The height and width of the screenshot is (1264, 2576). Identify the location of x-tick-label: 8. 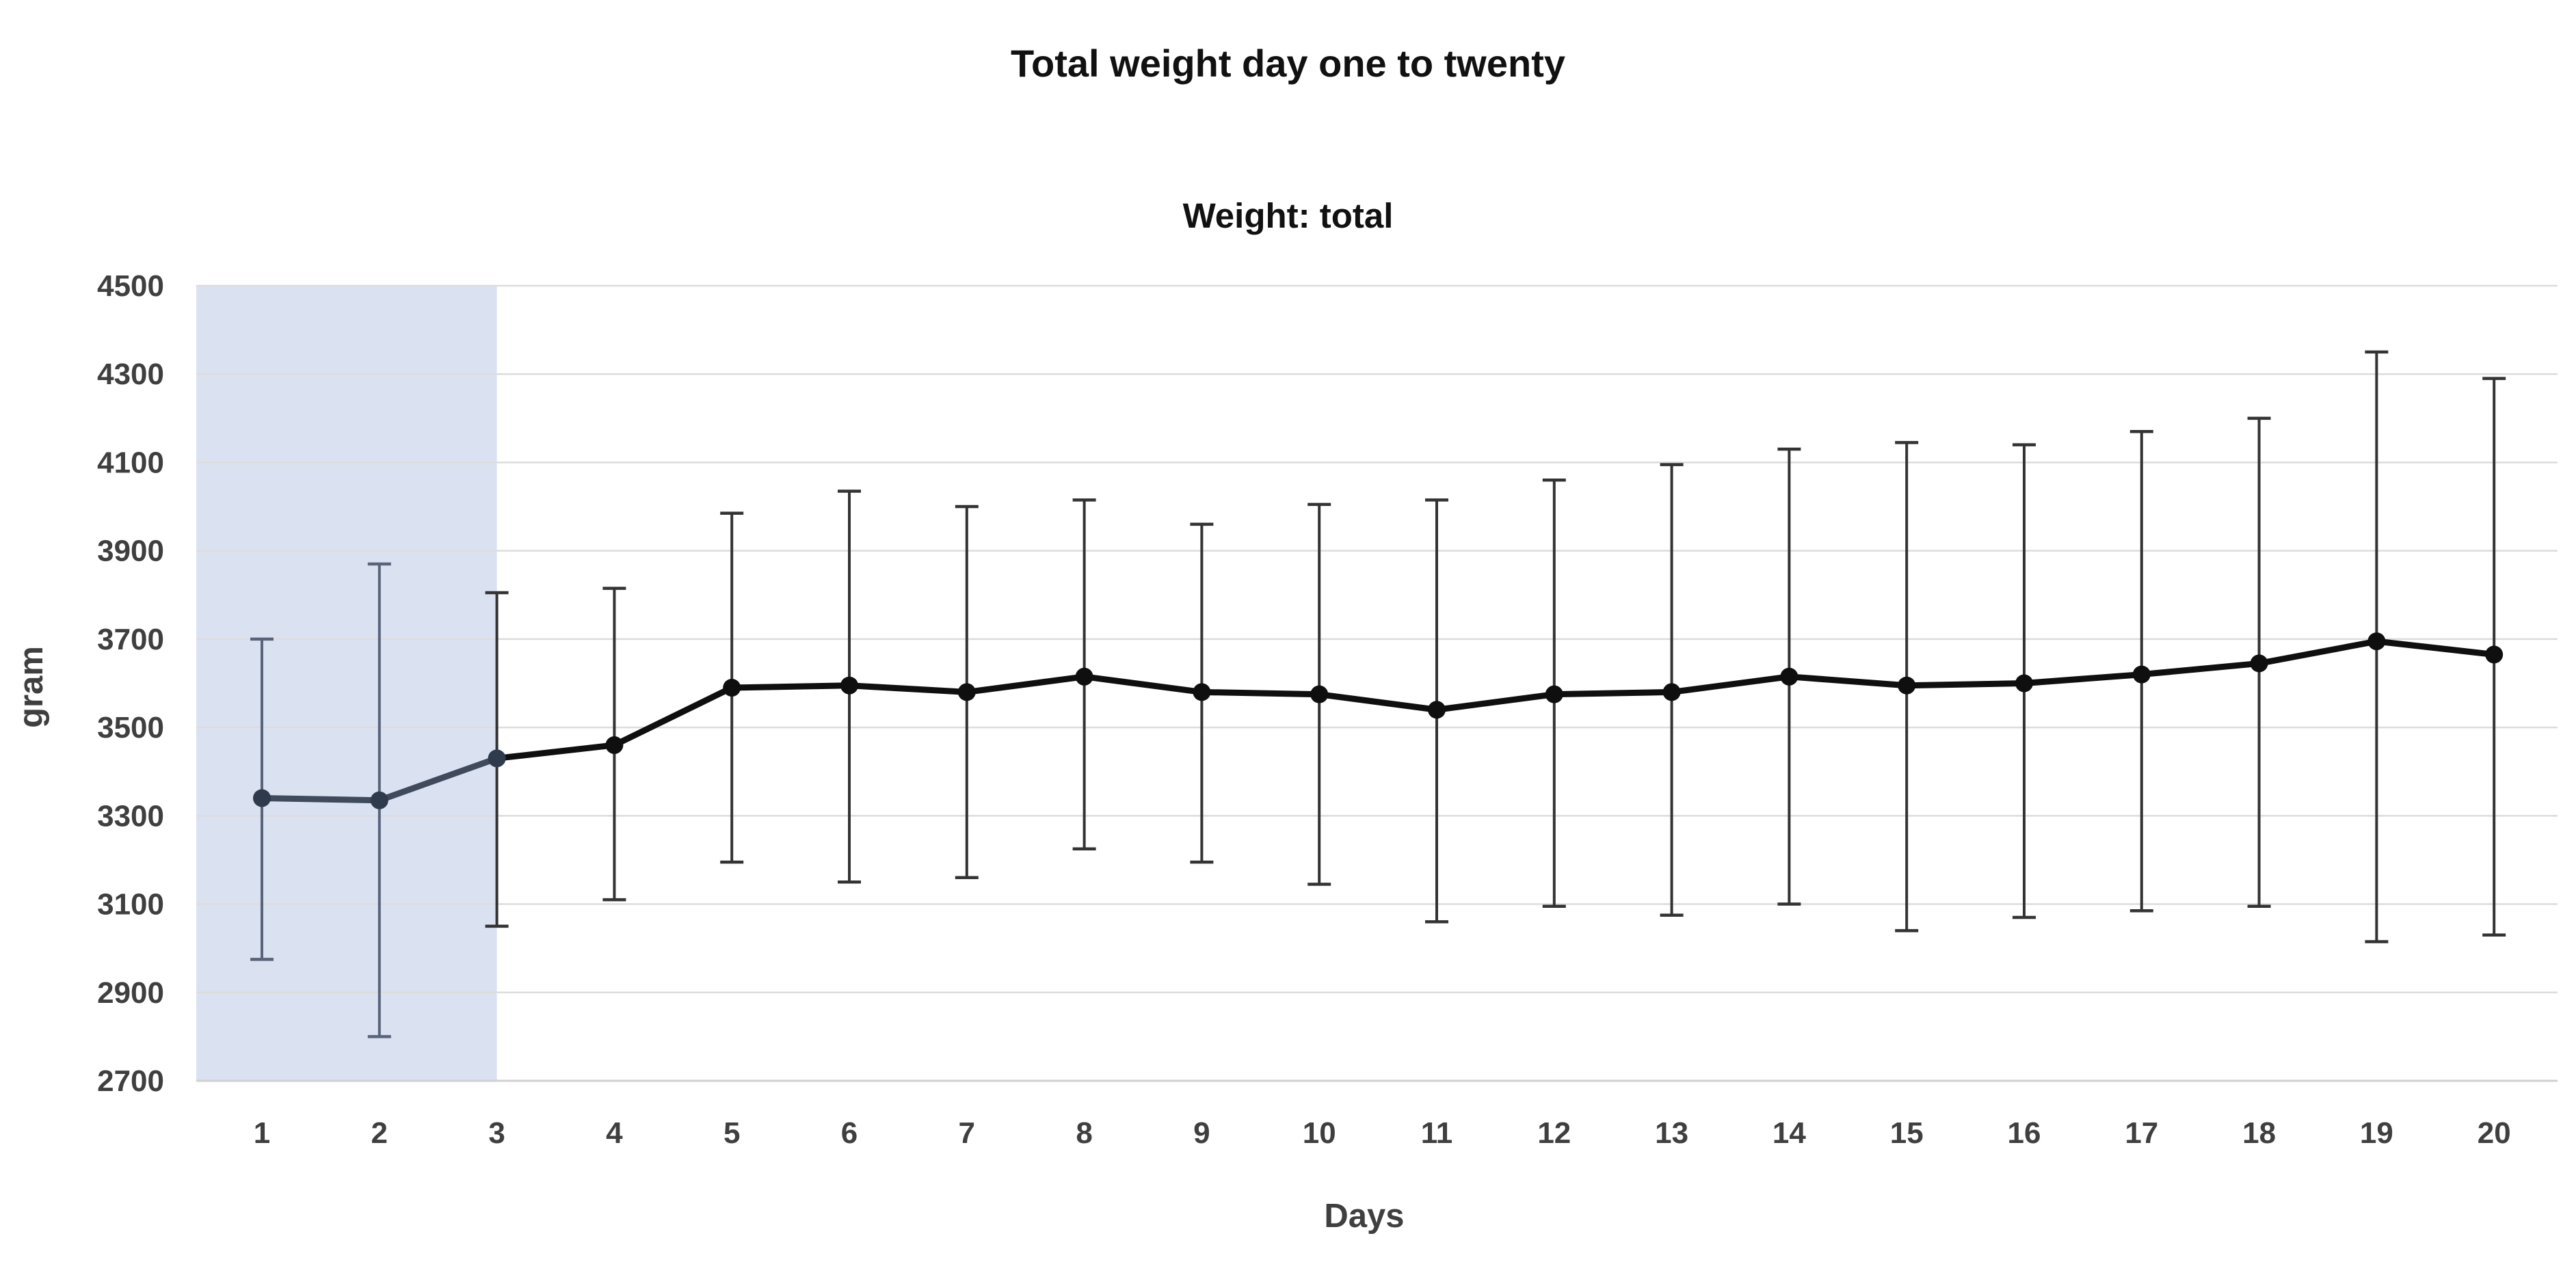
(1084, 1133).